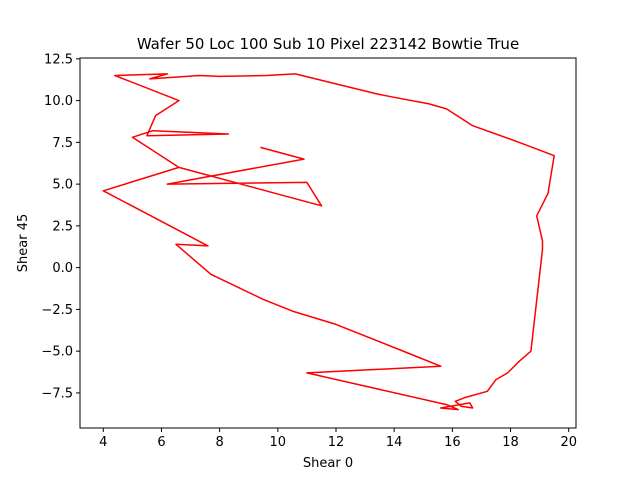  Describe the element at coordinates (62, 185) in the screenshot. I see `y-tick-label: 5.0` at that location.